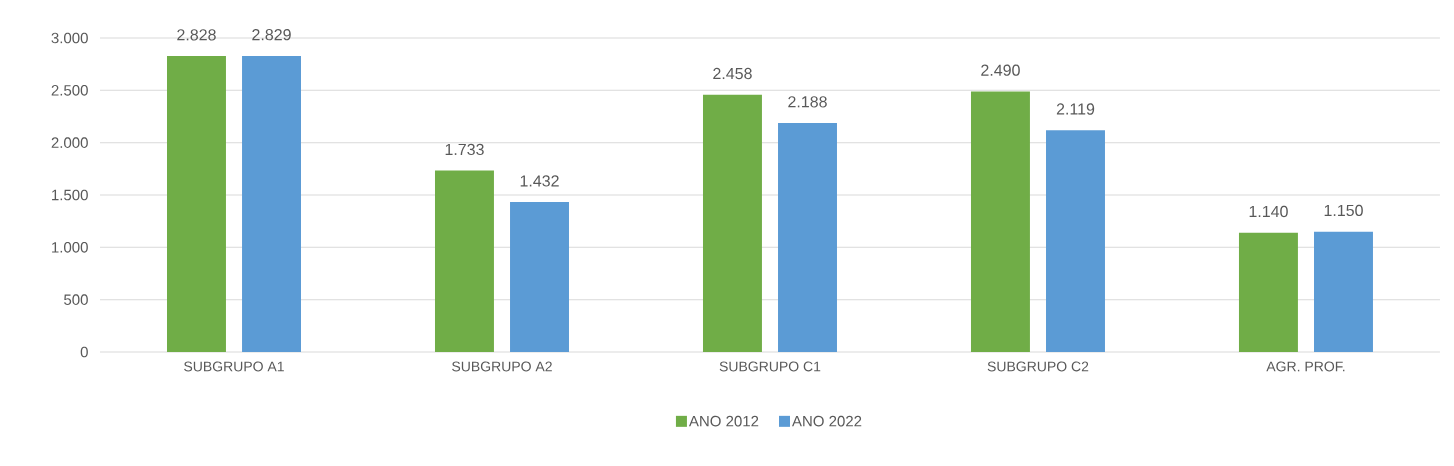  What do you see at coordinates (464, 149) in the screenshot?
I see `data-label: 1.733` at bounding box center [464, 149].